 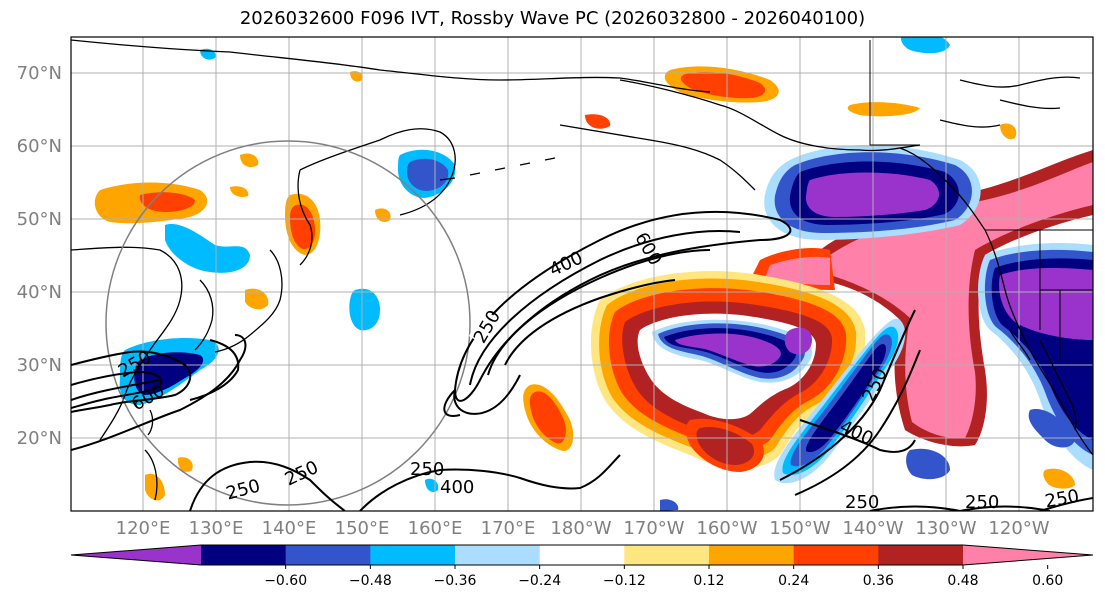 I want to click on colorbar-outline, so click(x=582, y=555).